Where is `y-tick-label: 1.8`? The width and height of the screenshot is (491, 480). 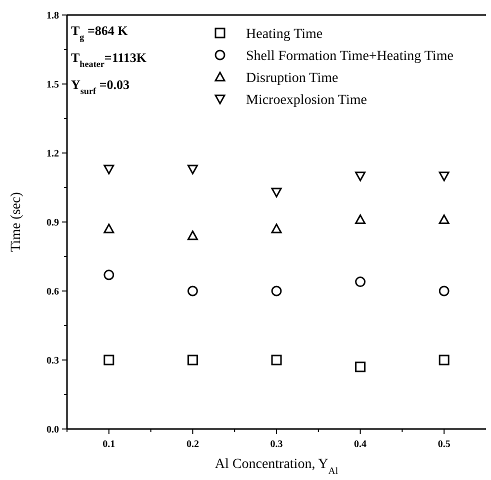
y-tick-label: 1.8 is located at coordinates (52, 16).